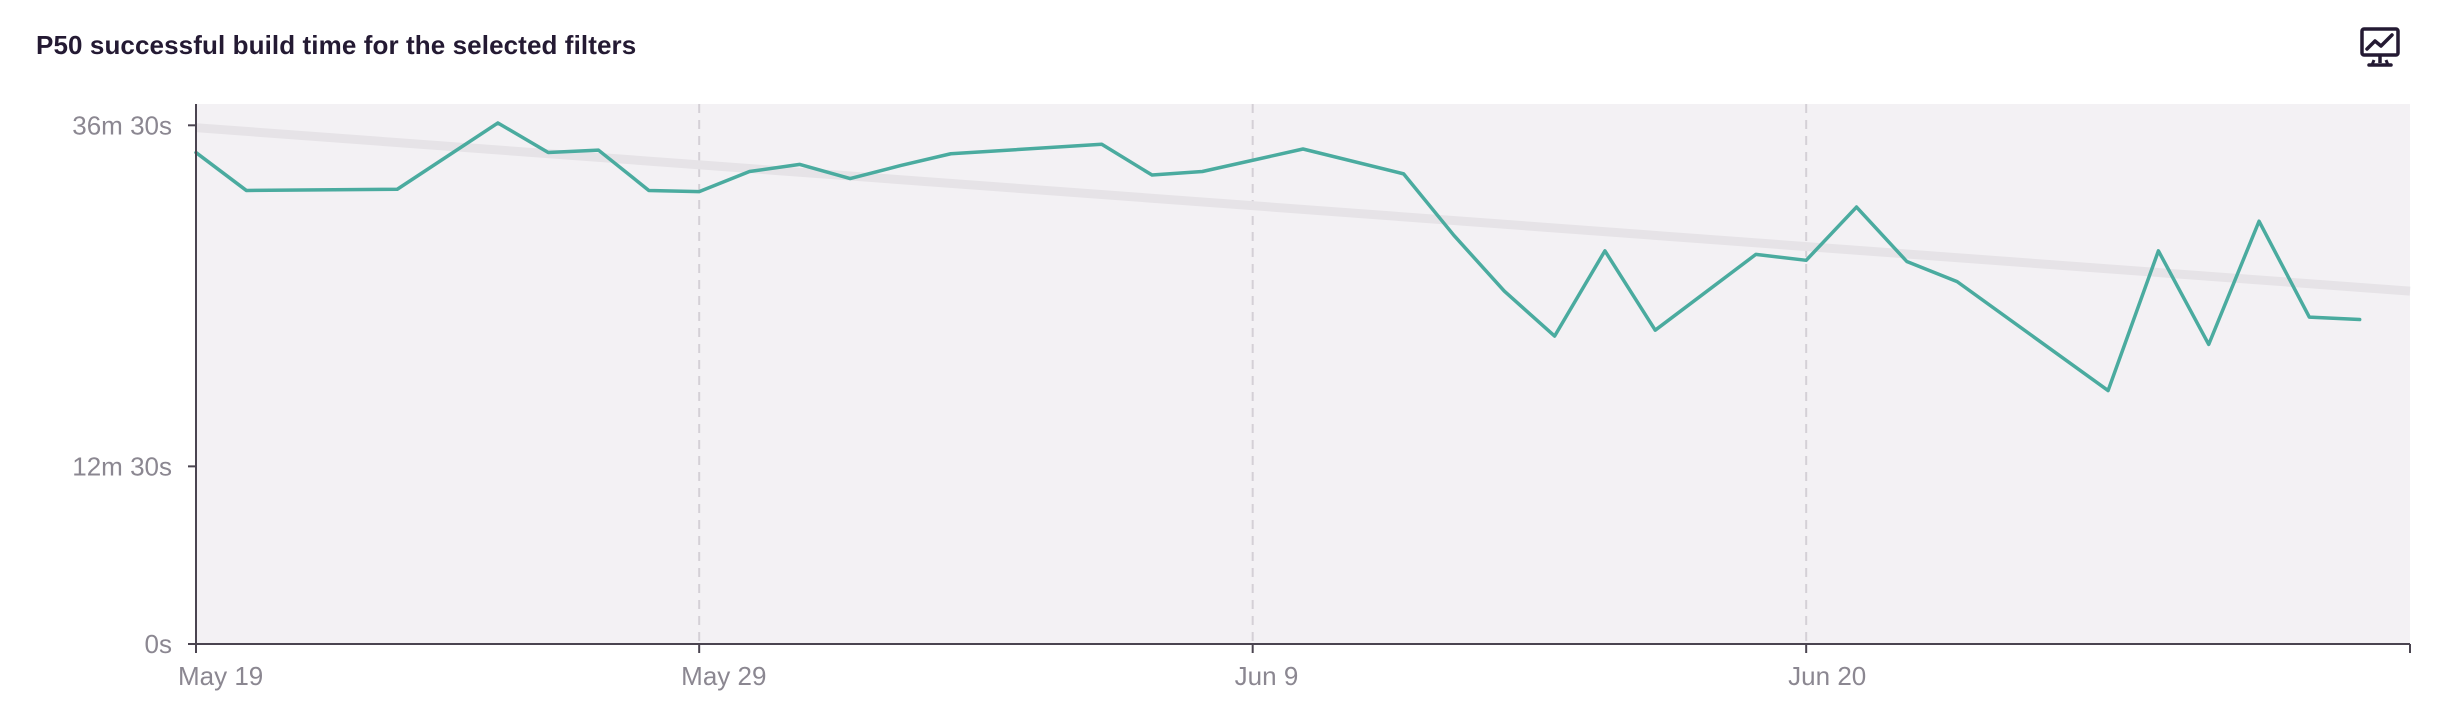 This screenshot has width=2456, height=720. Describe the element at coordinates (1827, 676) in the screenshot. I see `x-tick-label: Jun 20` at that location.